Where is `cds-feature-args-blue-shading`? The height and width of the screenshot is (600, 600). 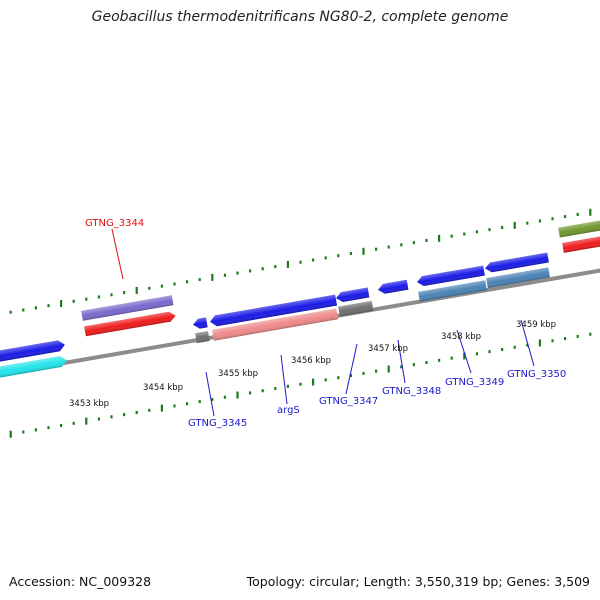
cds-feature-args-blue-shading is located at coordinates (274, 310).